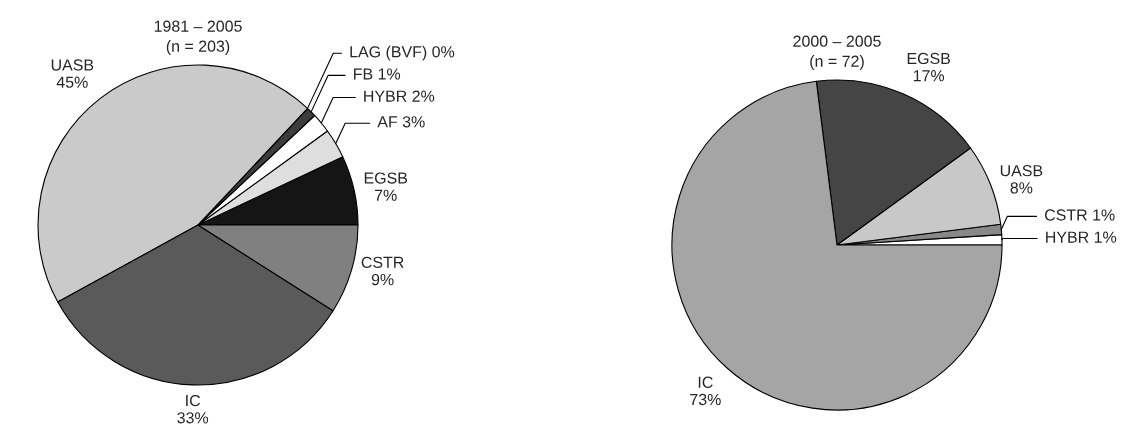 This screenshot has width=1126, height=438. I want to click on slice-label: HYBR 1%, so click(1081, 237).